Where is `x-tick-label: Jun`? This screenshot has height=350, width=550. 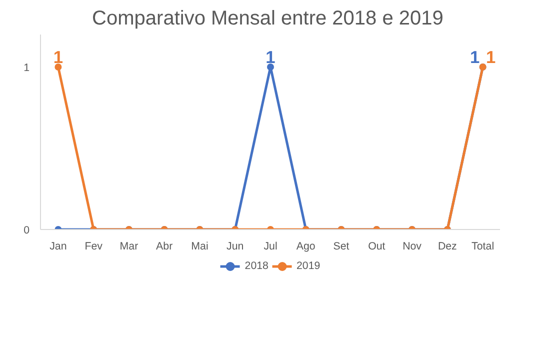
x-tick-label: Jun is located at coordinates (235, 246).